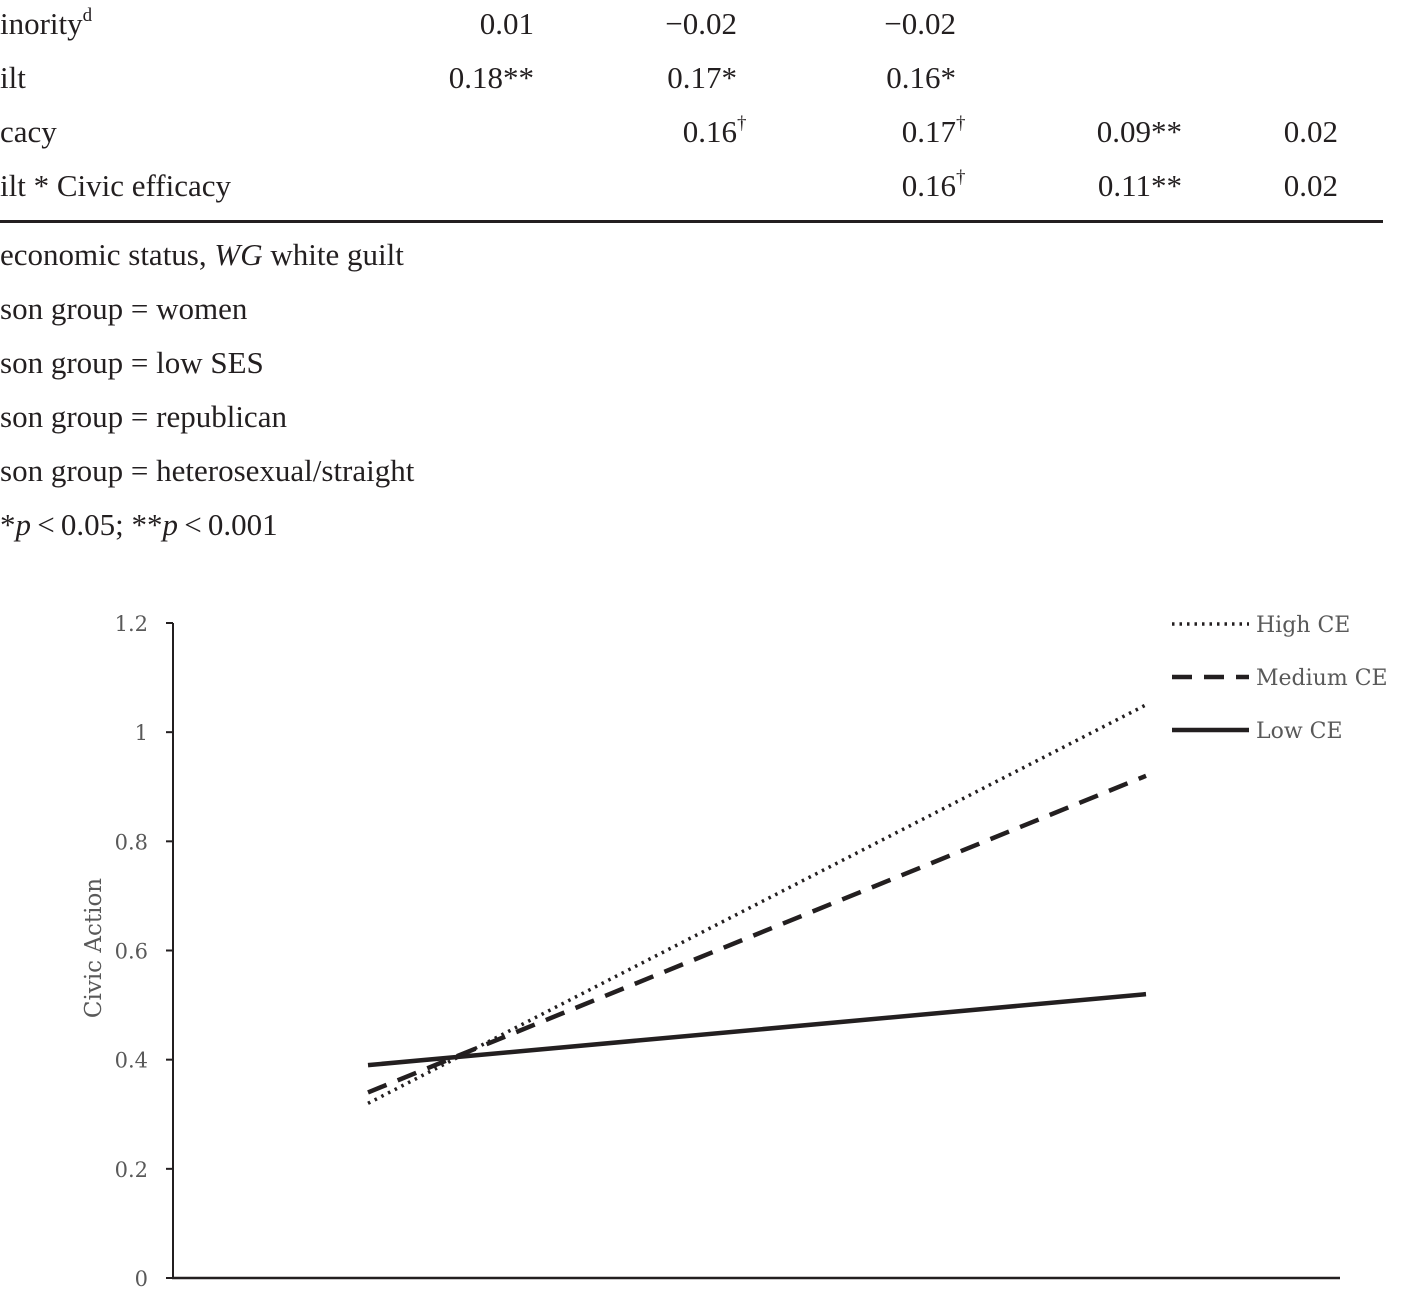  Describe the element at coordinates (115, 185) in the screenshot. I see `row-label: ilt * Civic efficacy` at that location.